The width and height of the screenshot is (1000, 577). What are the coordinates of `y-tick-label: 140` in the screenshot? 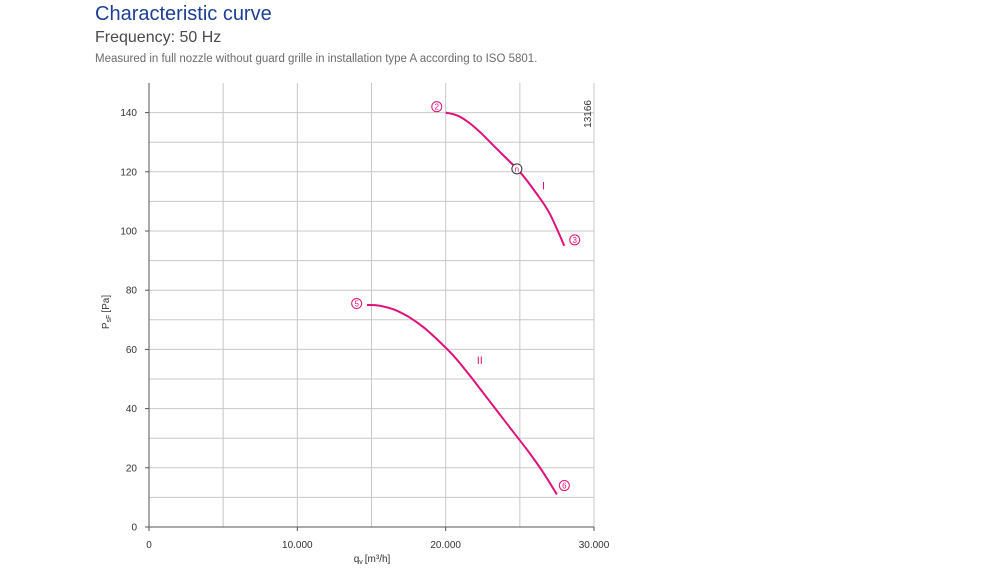 It's located at (128, 113).